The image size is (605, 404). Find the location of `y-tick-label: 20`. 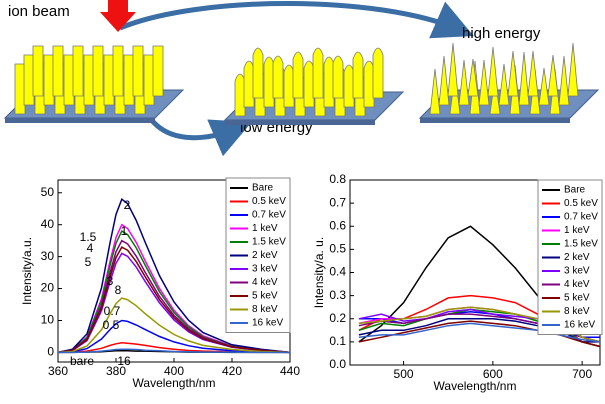

y-tick-label: 20 is located at coordinates (48, 288).